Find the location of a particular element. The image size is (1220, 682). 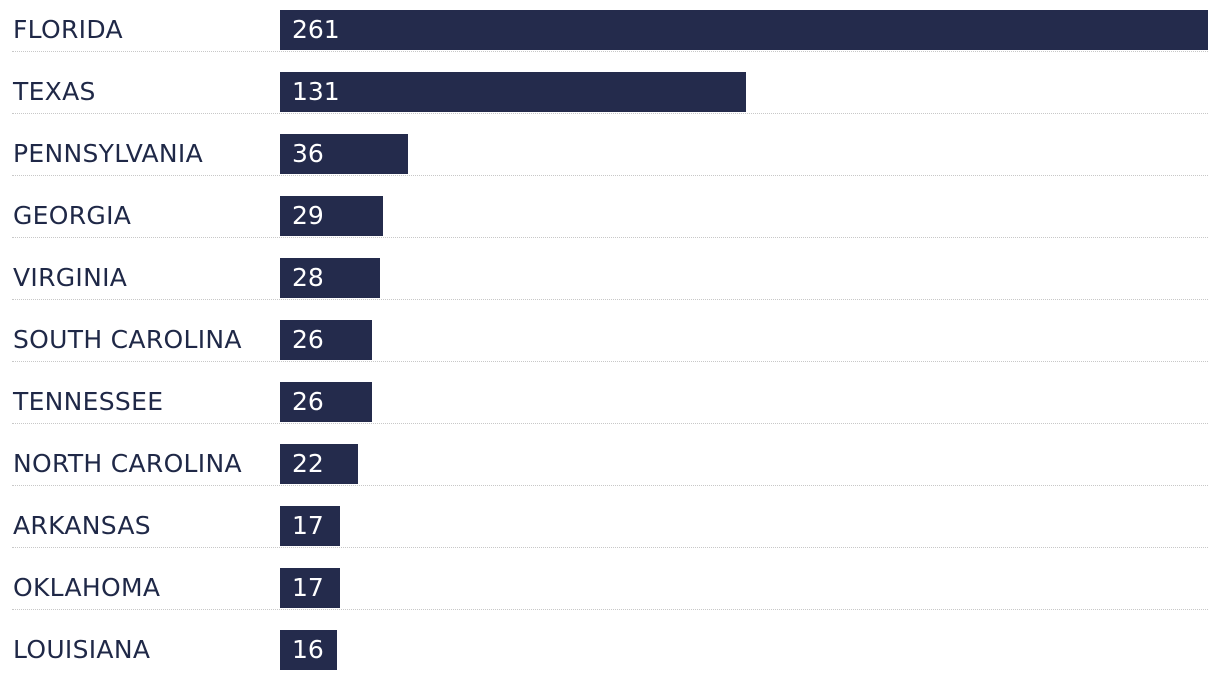

category-label: FLORIDA is located at coordinates (68, 29).